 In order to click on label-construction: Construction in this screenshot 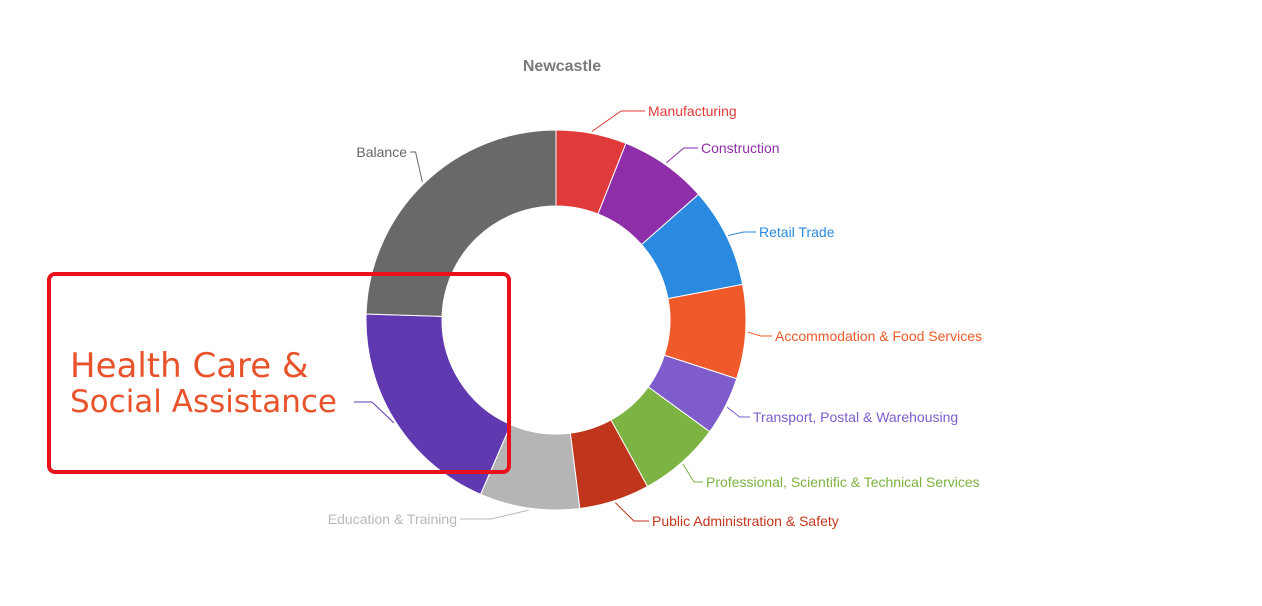, I will do `click(740, 148)`.